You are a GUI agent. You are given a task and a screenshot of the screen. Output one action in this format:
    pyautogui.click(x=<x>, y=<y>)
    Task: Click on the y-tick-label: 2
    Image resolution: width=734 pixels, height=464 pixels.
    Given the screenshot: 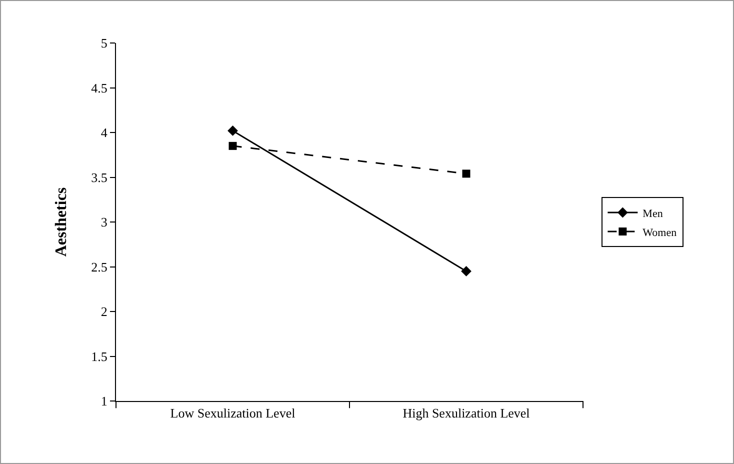 What is the action you would take?
    pyautogui.click(x=104, y=312)
    